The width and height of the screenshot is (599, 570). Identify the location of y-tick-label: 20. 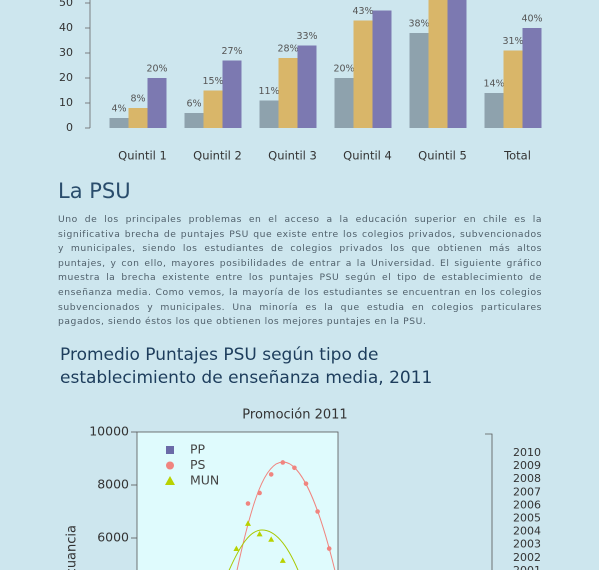
(66, 77).